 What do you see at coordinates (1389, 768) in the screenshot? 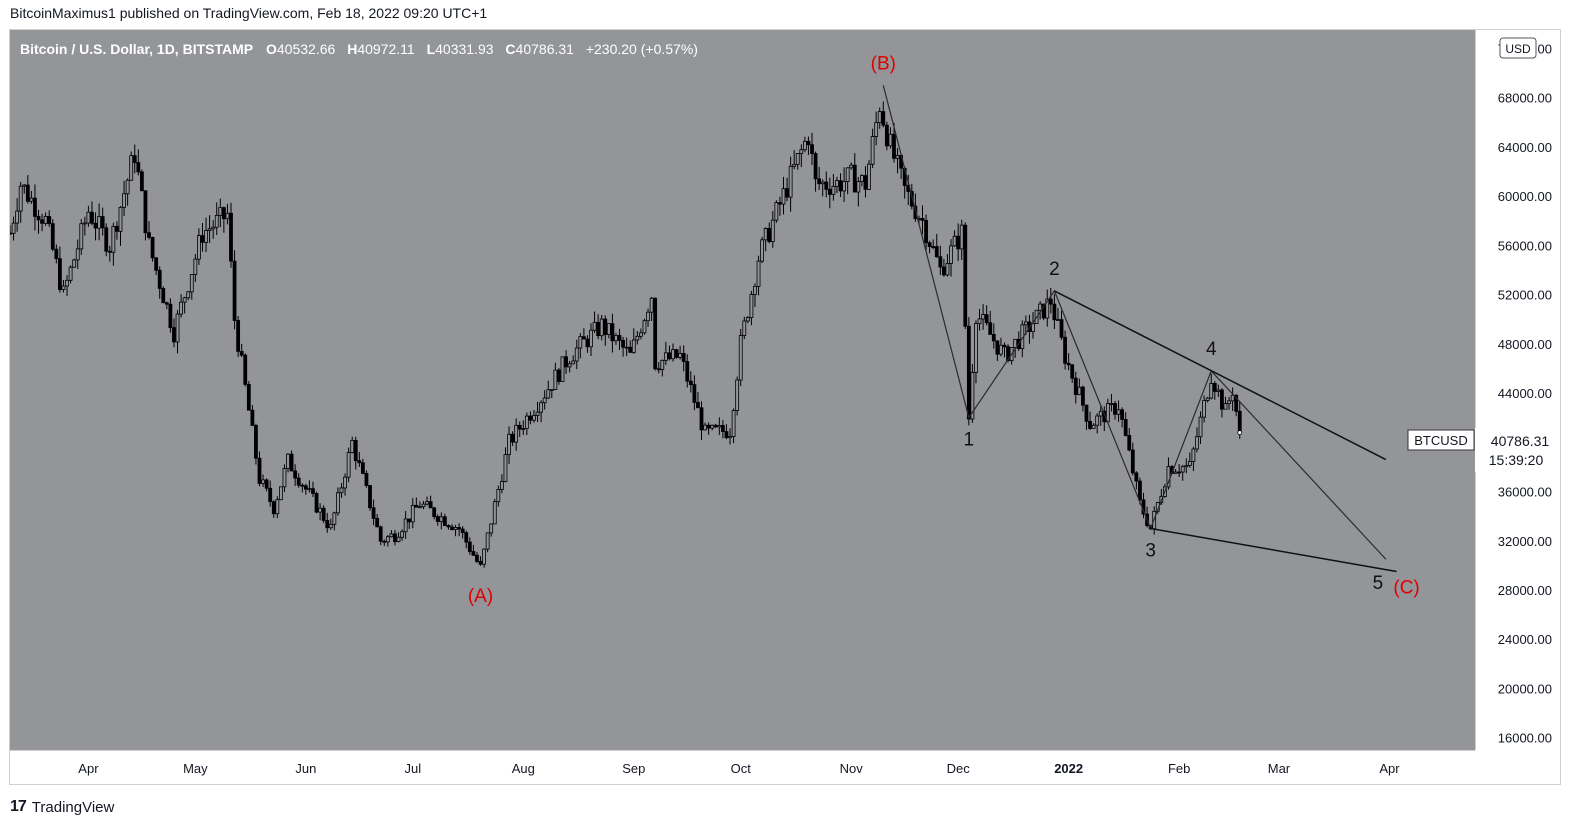
I see `time-tick-label: Apr` at bounding box center [1389, 768].